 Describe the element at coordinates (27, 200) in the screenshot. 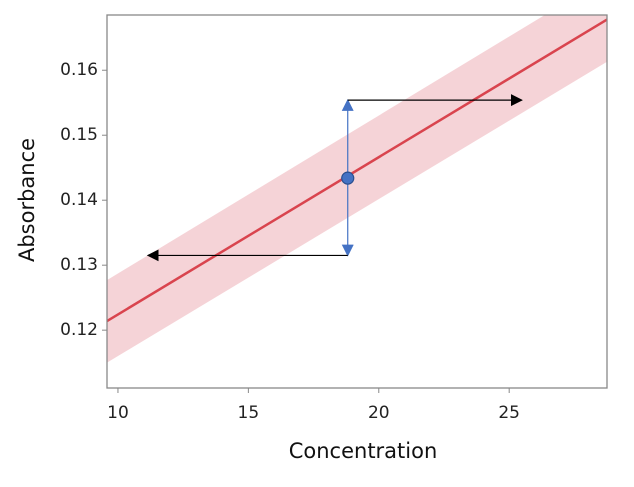

I see `y-axis-label: Absorbance` at that location.